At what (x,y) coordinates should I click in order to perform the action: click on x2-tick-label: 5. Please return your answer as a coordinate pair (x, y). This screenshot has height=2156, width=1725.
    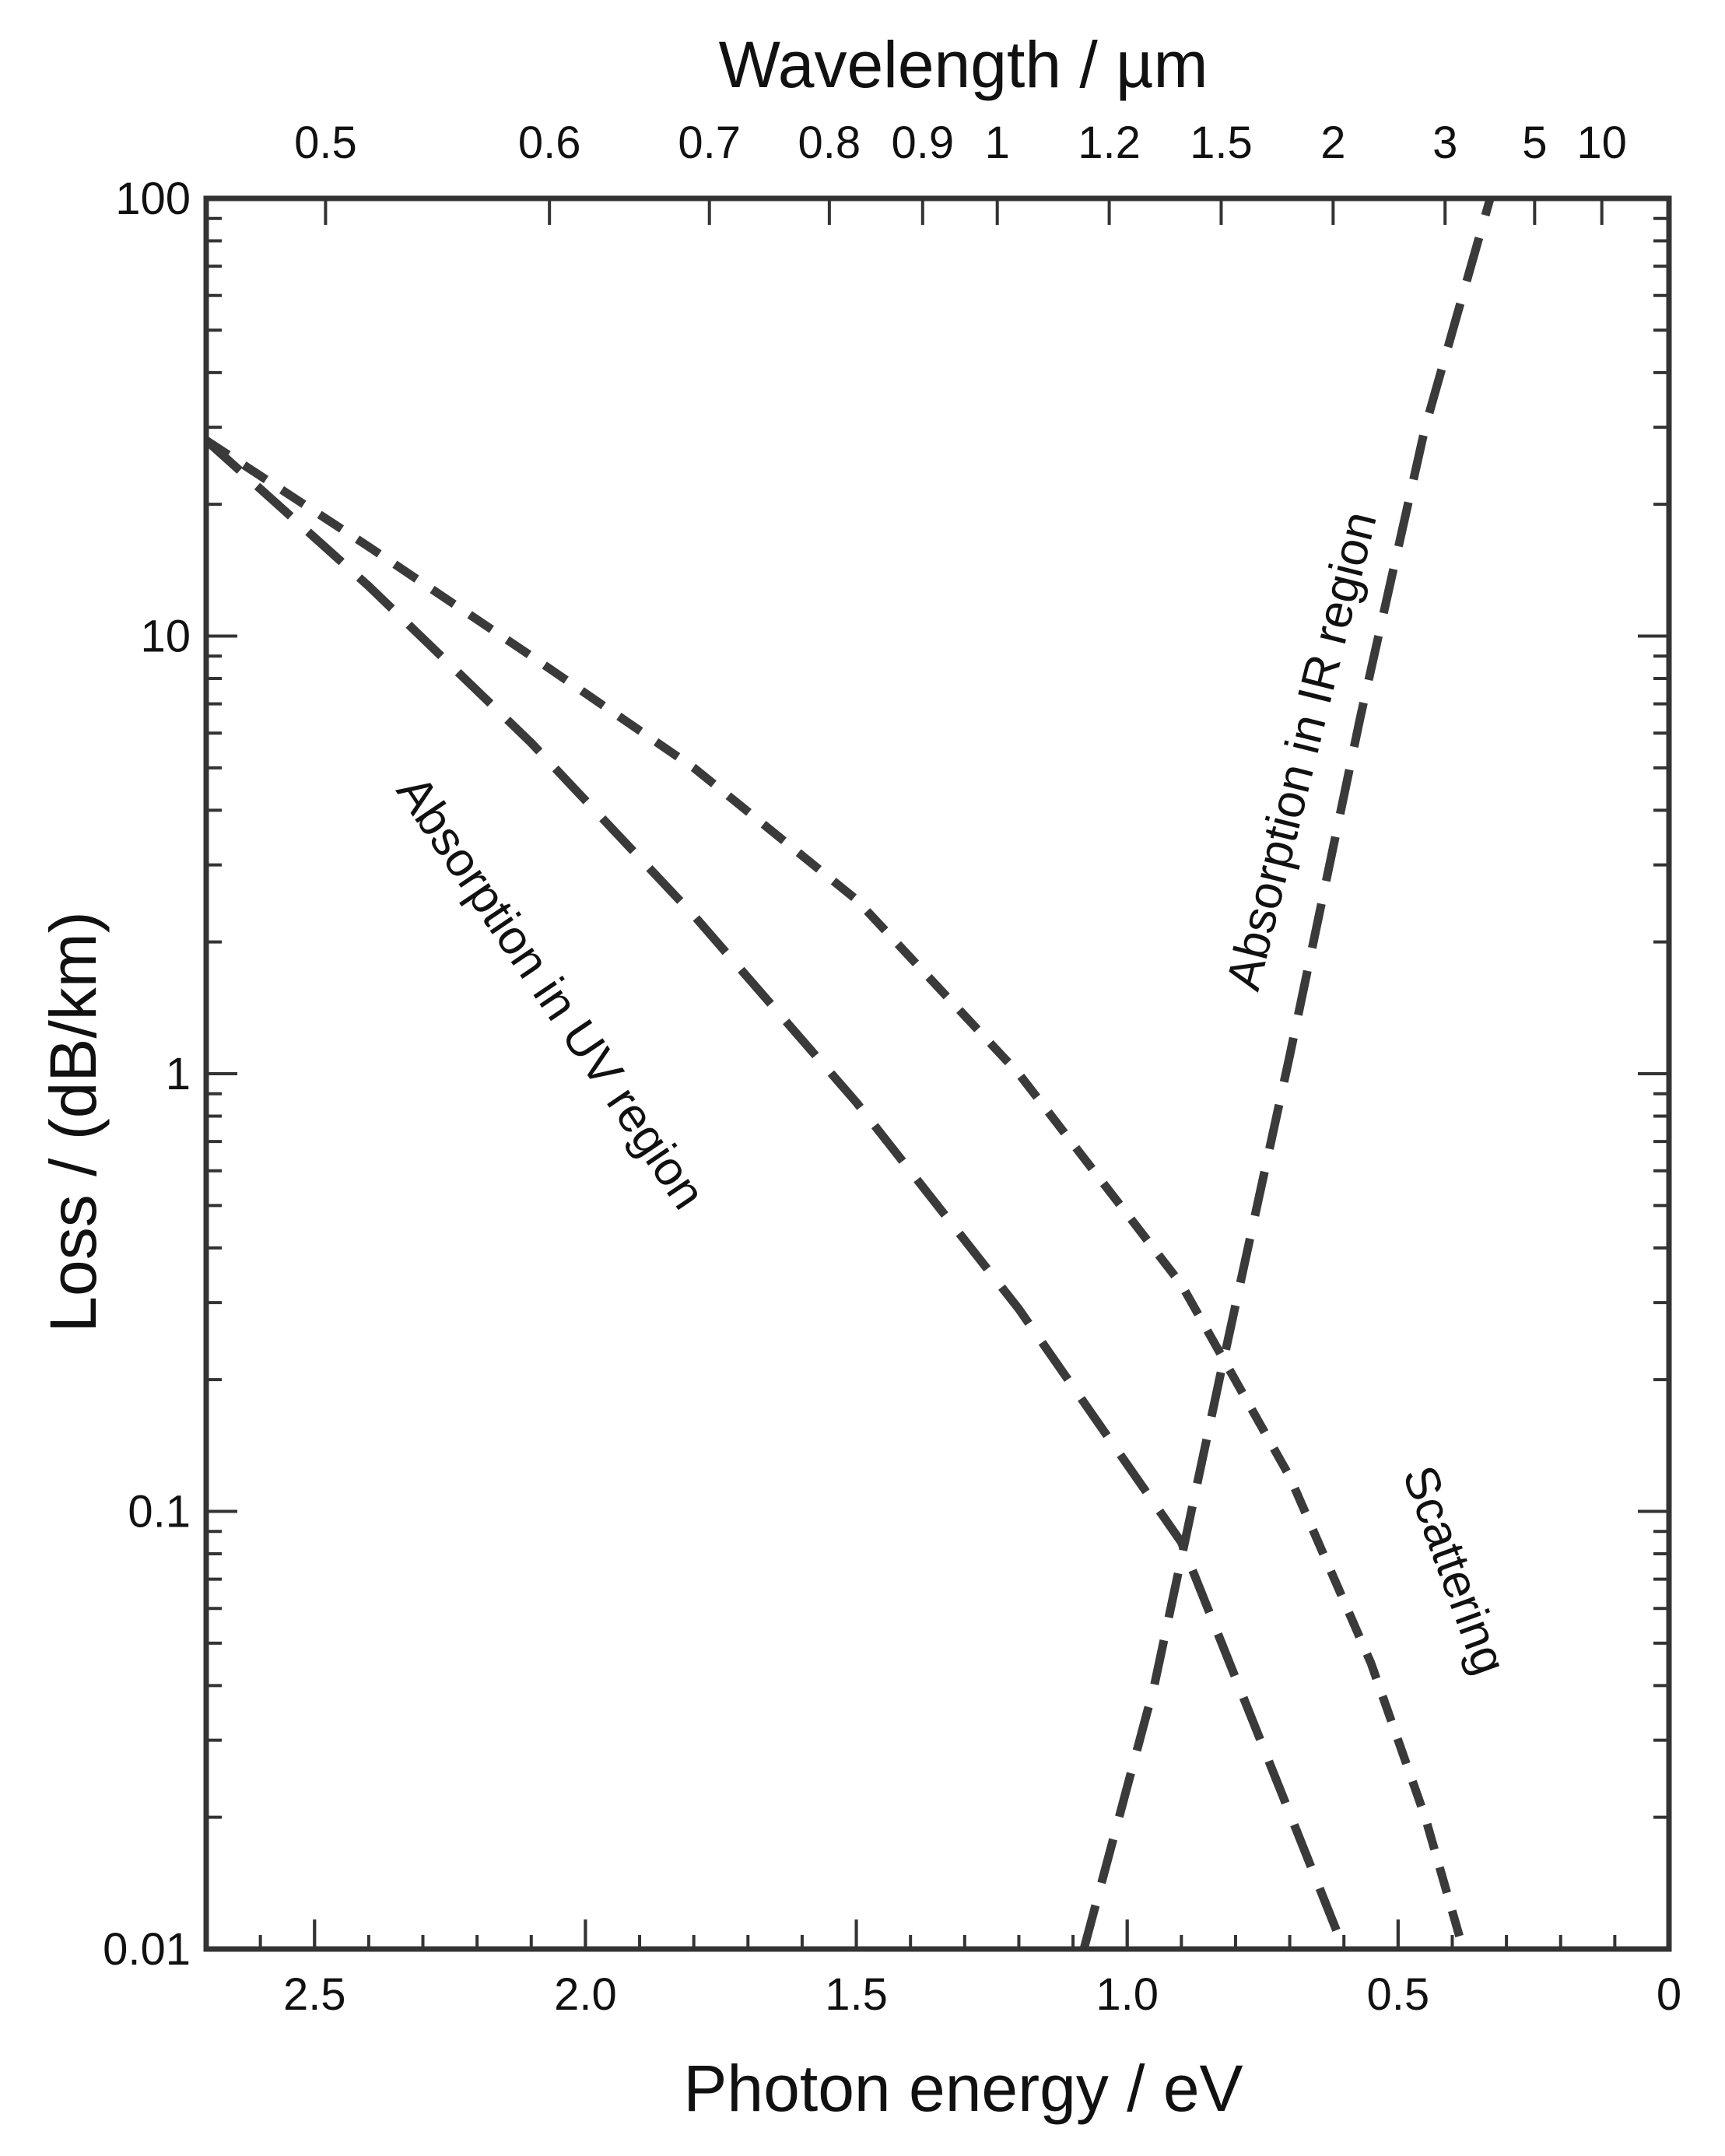
    Looking at the image, I should click on (1534, 142).